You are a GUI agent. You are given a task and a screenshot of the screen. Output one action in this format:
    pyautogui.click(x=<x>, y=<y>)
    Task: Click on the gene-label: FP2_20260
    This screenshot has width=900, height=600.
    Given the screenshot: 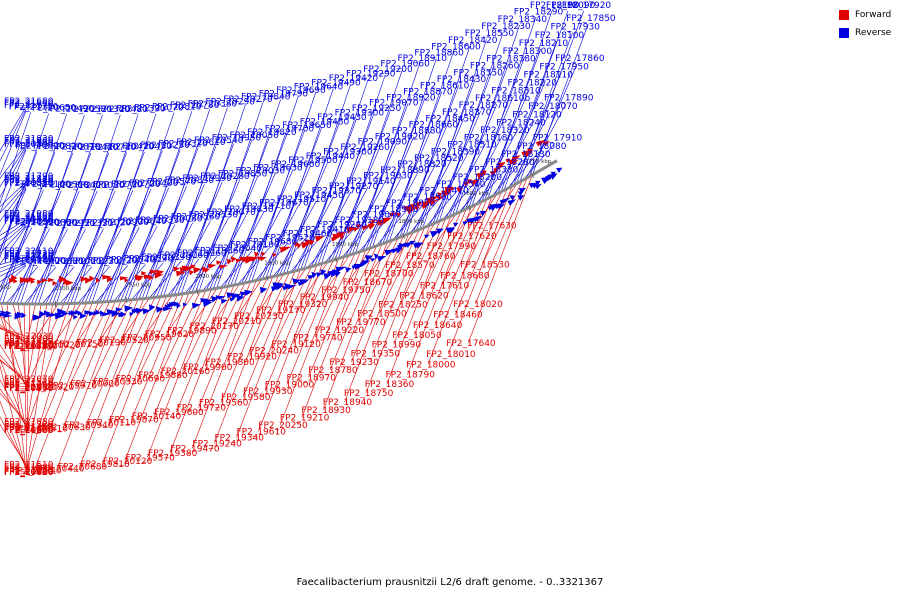 What is the action you would take?
    pyautogui.click(x=29, y=431)
    